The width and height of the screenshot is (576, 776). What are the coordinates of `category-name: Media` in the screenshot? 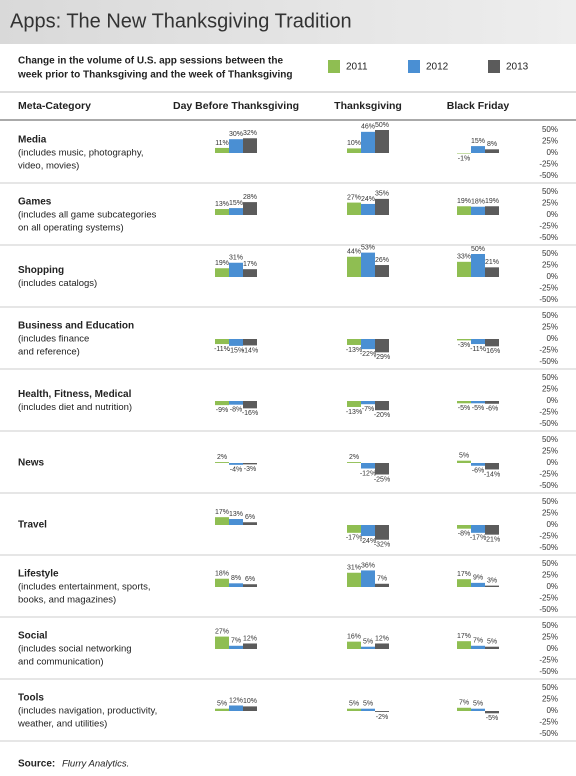 It's located at (32, 140).